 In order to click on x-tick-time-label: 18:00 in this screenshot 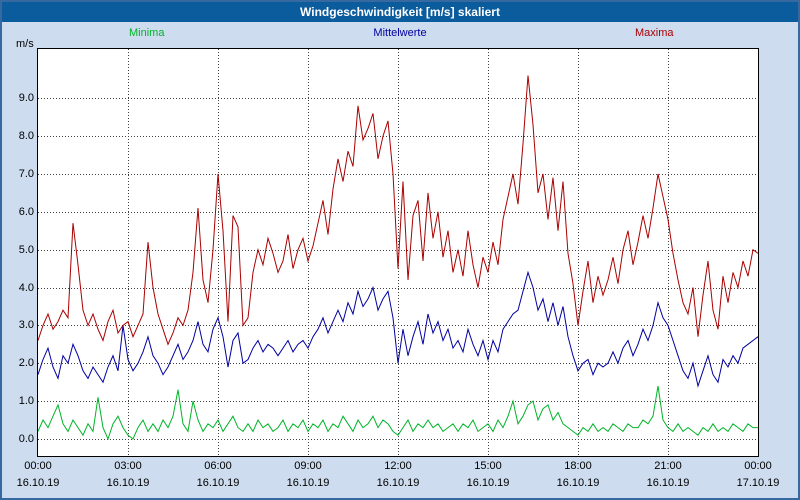, I will do `click(578, 466)`.